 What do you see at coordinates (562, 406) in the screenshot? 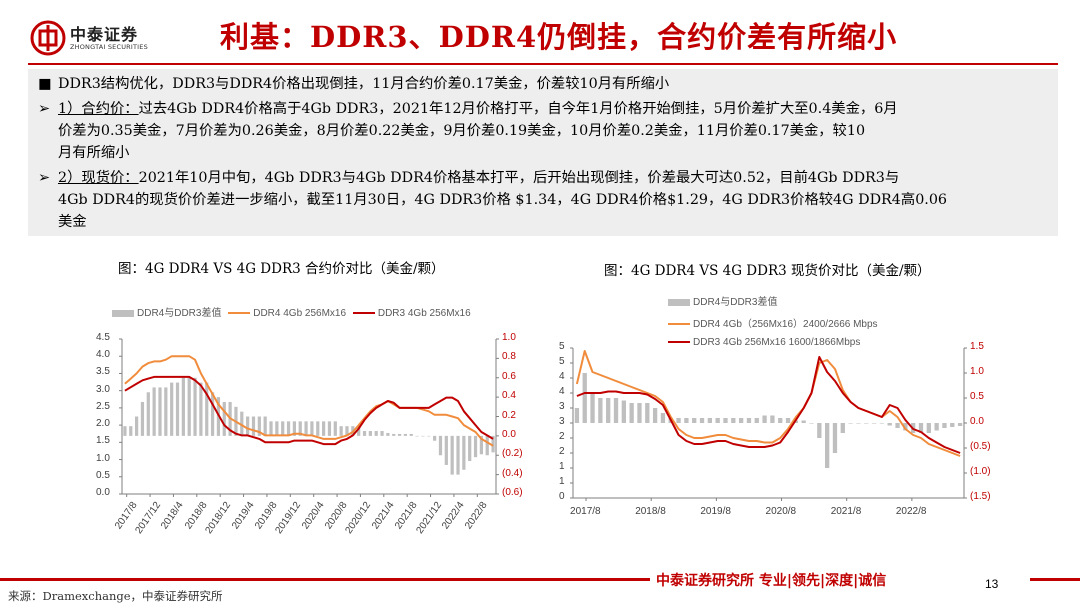
I see `y-left-tick-label: 3` at bounding box center [562, 406].